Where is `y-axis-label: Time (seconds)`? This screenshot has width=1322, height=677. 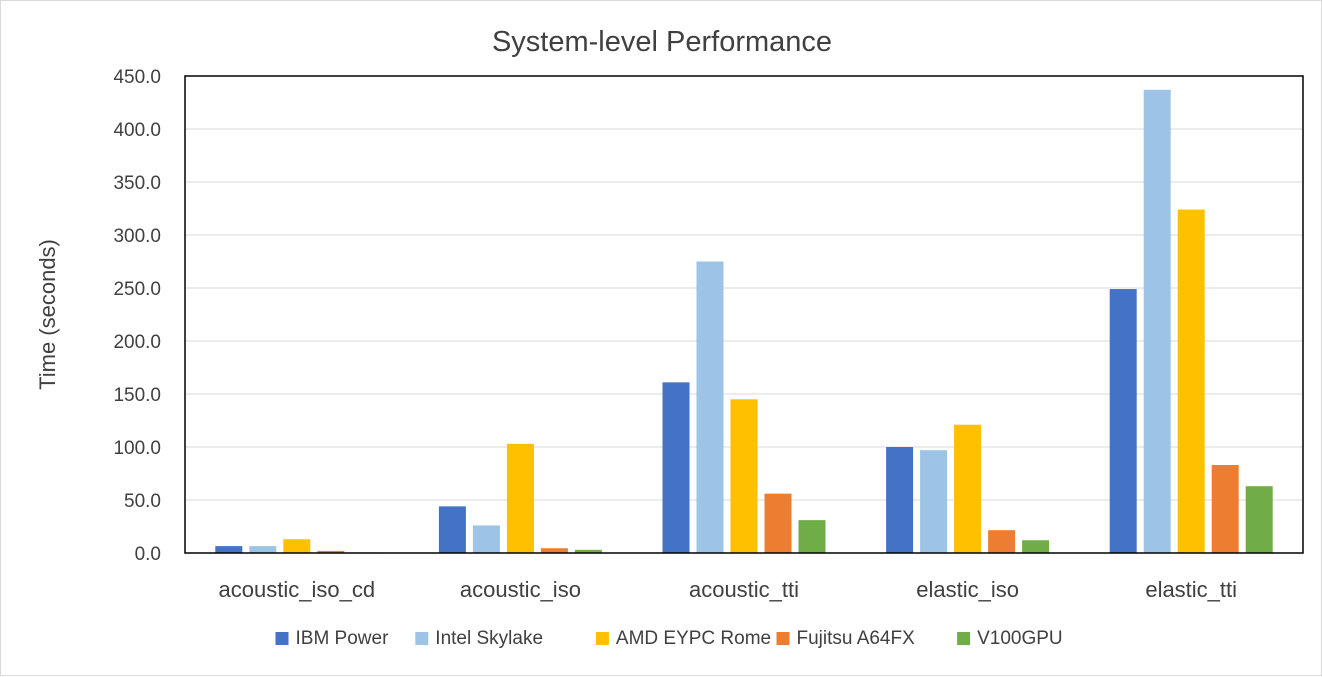
y-axis-label: Time (seconds) is located at coordinates (47, 314).